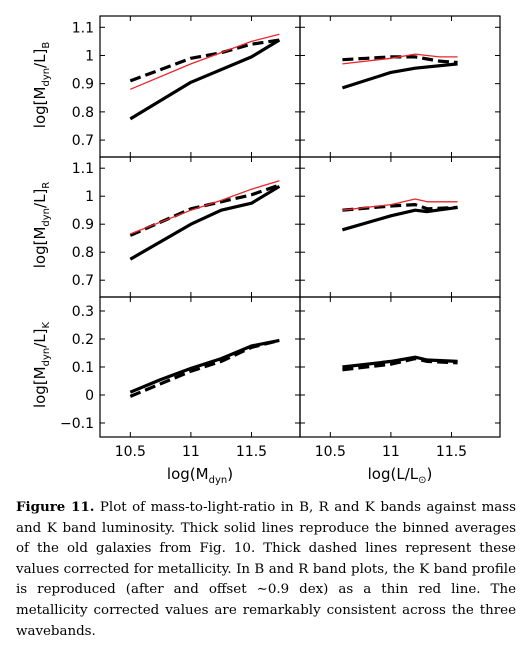  What do you see at coordinates (400, 475) in the screenshot?
I see `x-axis-label-luminosity: log(L/L⊙)` at bounding box center [400, 475].